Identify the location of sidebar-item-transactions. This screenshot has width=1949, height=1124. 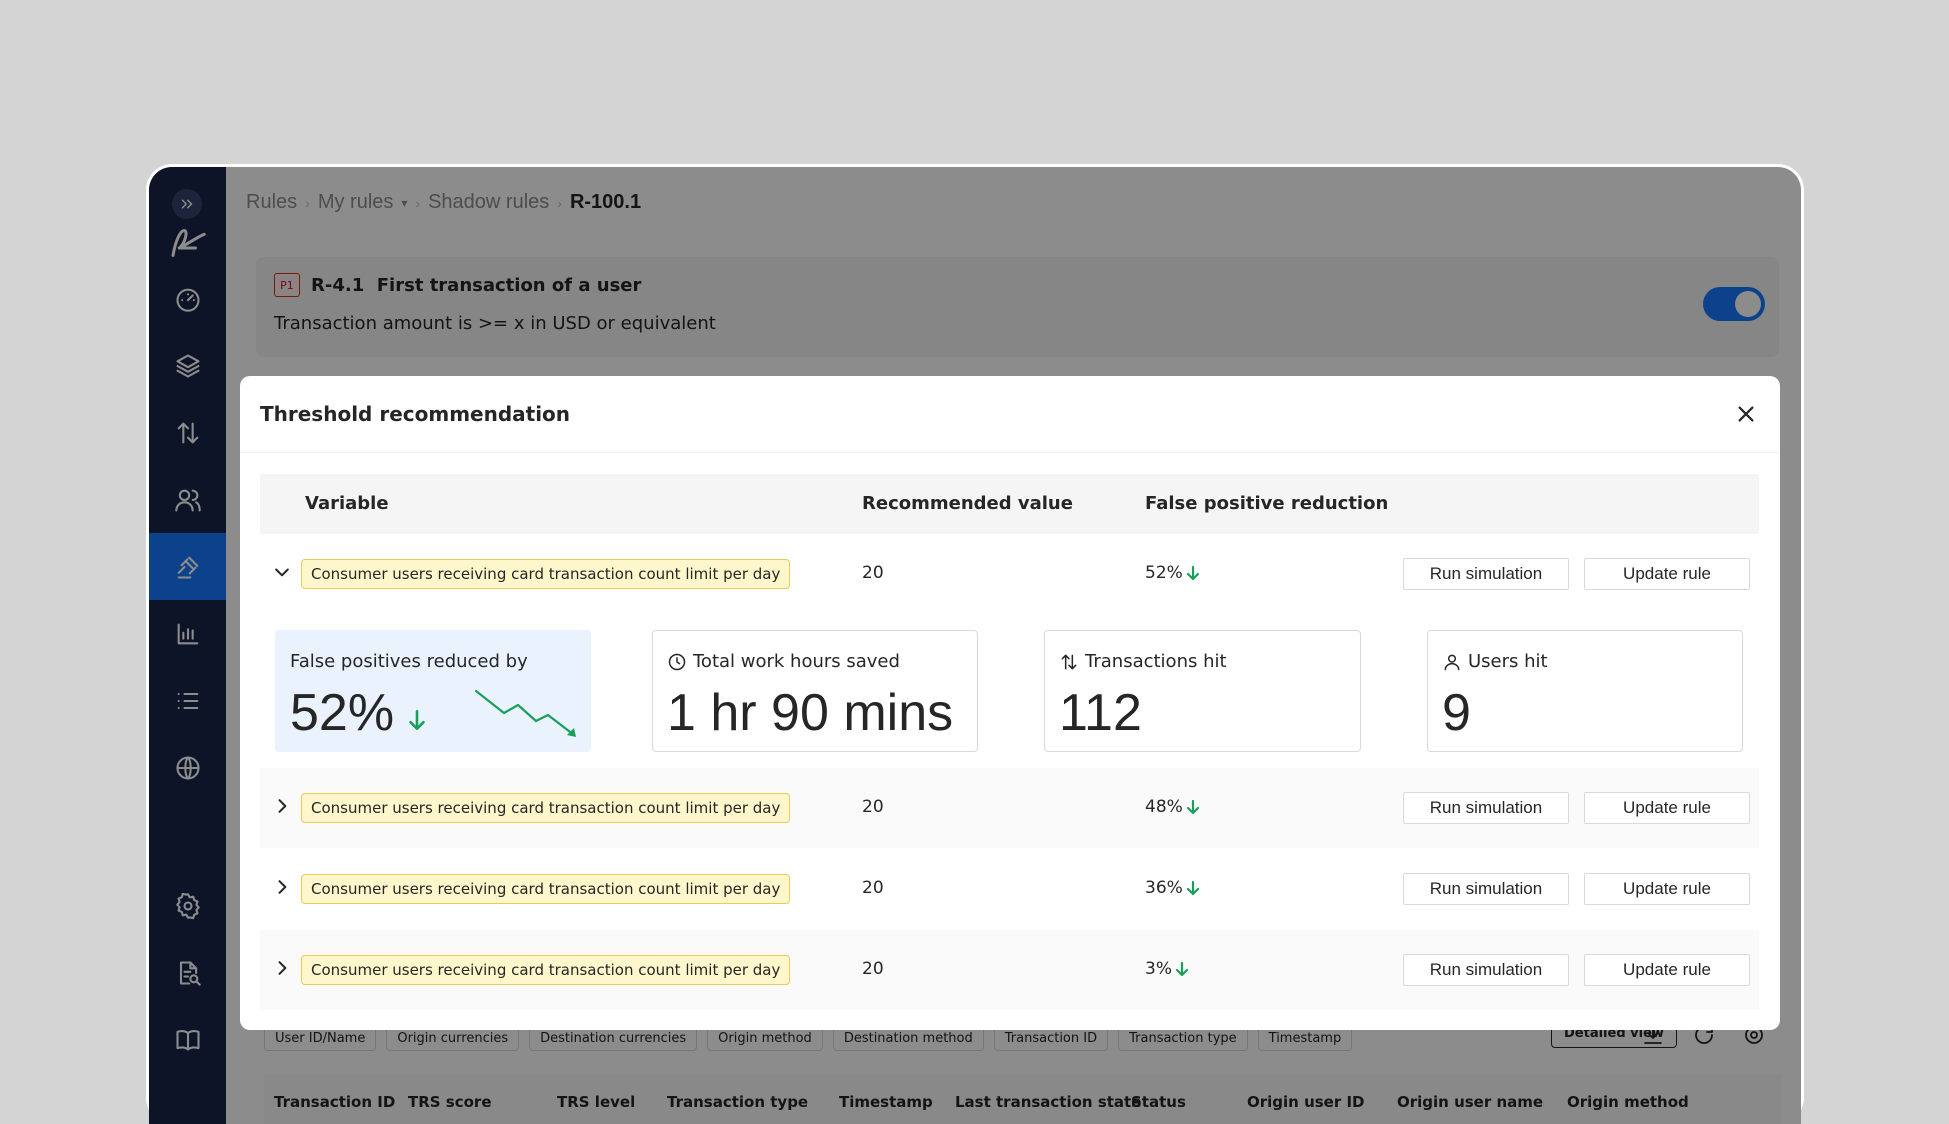
(187, 432).